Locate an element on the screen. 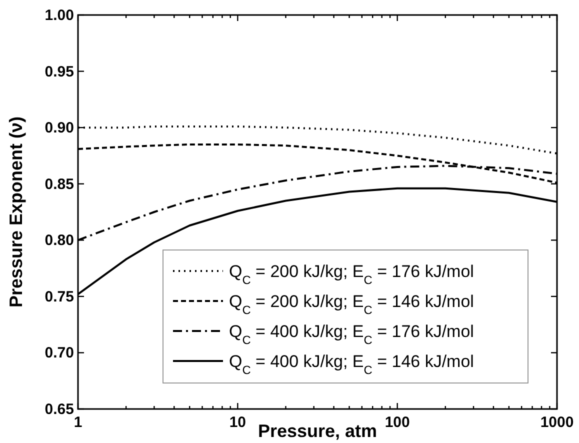 The height and width of the screenshot is (443, 579). y-tick-label: 1.00 is located at coordinates (59, 15).